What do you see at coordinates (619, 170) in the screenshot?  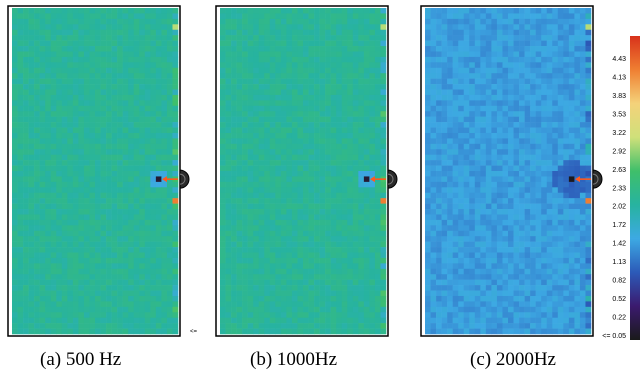 I see `colorbar-tick-label: 2.63` at bounding box center [619, 170].